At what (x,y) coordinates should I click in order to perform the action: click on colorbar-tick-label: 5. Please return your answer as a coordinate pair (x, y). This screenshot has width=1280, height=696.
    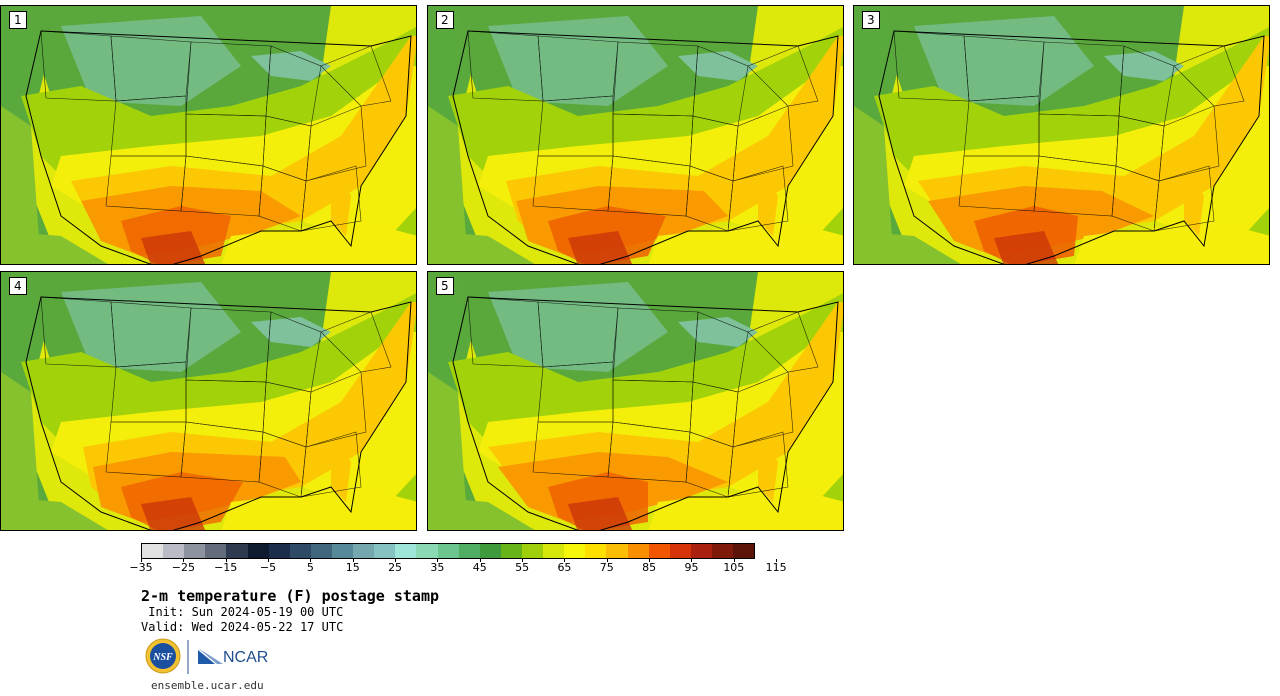
    Looking at the image, I should click on (310, 567).